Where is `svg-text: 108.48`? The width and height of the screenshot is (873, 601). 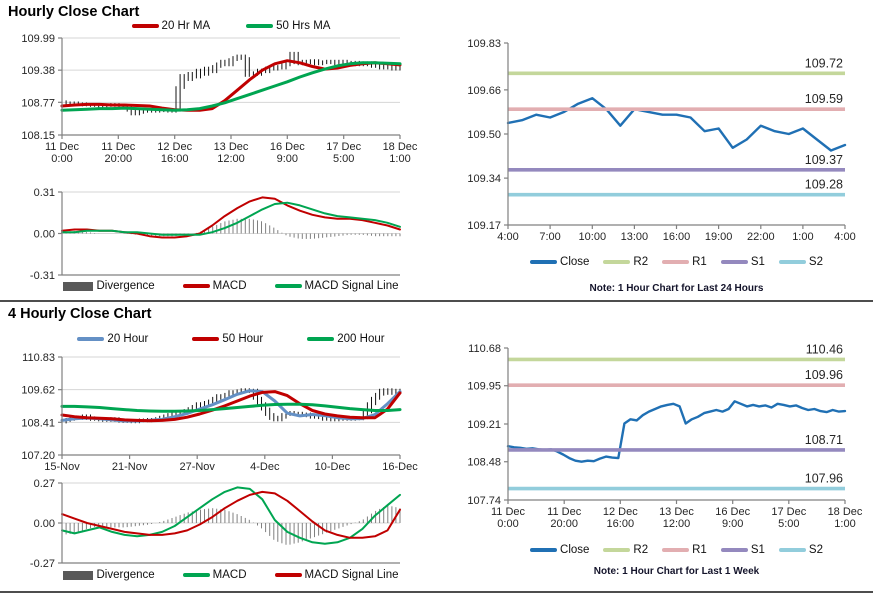
svg-text: 108.48 is located at coordinates (484, 463).